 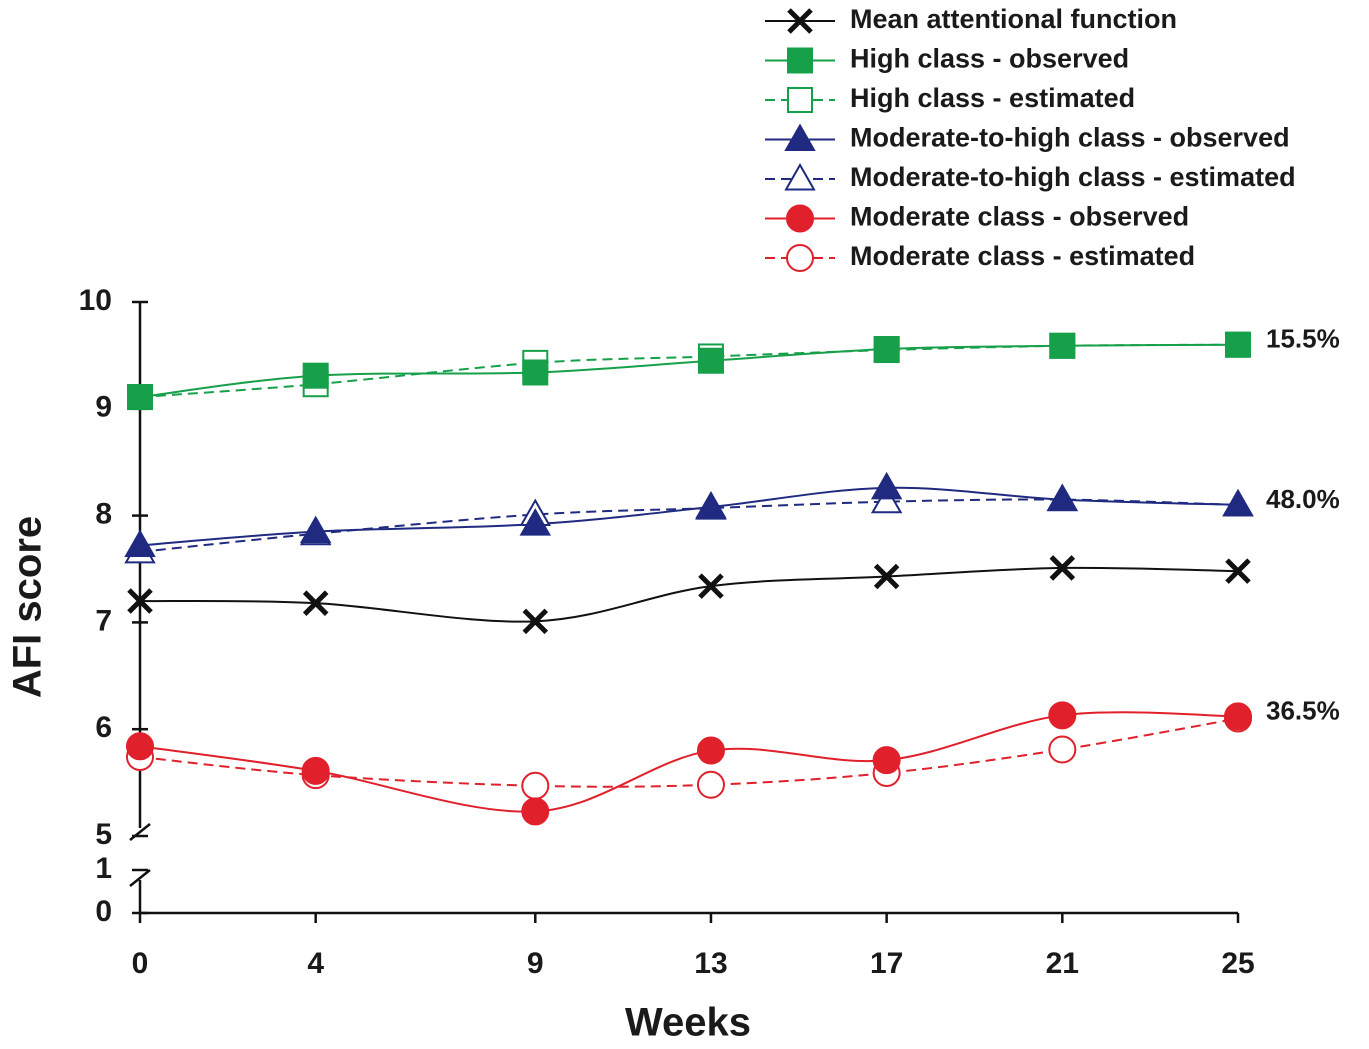 What do you see at coordinates (103, 727) in the screenshot?
I see `y-tick-label: 6` at bounding box center [103, 727].